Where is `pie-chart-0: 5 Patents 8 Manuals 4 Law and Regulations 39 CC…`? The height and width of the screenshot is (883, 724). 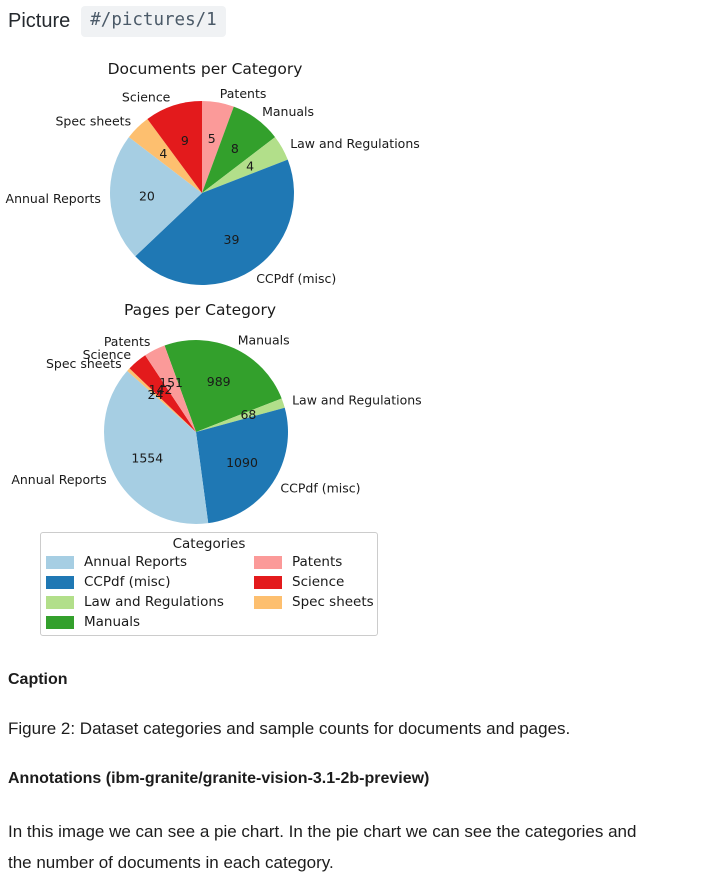
pie-chart-0: 5 Patents 8 Manuals 4 Law and Regulations 39 CC… is located at coordinates (213, 173).